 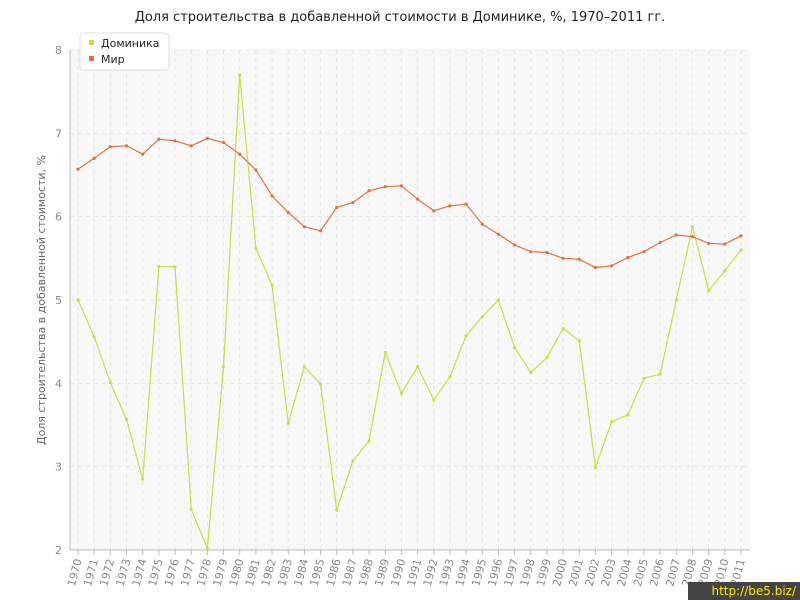 I want to click on y-tick-label: 6, so click(x=58, y=217).